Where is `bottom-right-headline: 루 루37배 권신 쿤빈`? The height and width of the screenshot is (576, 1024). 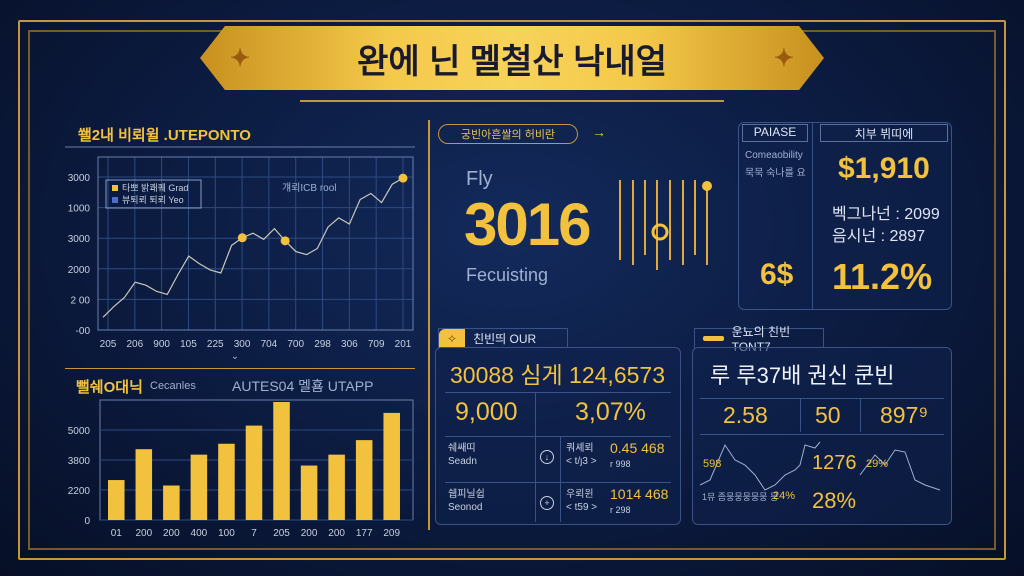
bottom-right-headline: 루 루37배 권신 쿤빈 is located at coordinates (802, 375).